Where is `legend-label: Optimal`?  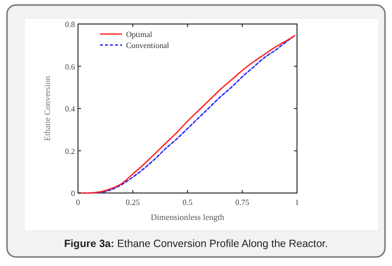
legend-label: Optimal is located at coordinates (139, 34).